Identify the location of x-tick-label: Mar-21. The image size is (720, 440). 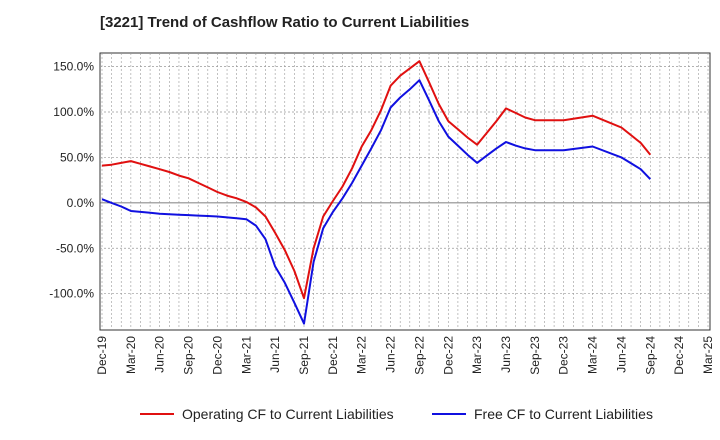
(246, 355).